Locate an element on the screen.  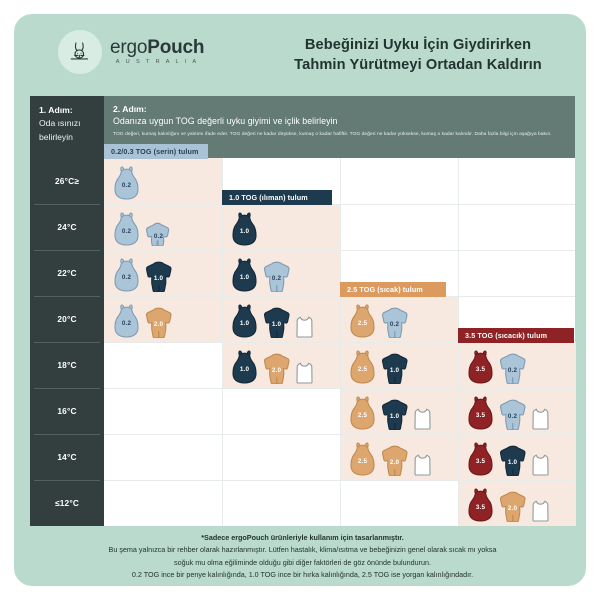
brand-logo: ergoPouch A U S T R A L I A is located at coordinates (131, 52).